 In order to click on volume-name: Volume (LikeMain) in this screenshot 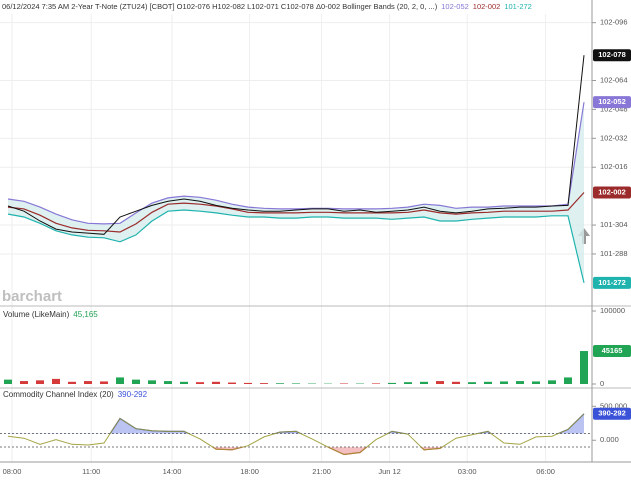, I will do `click(36, 314)`.